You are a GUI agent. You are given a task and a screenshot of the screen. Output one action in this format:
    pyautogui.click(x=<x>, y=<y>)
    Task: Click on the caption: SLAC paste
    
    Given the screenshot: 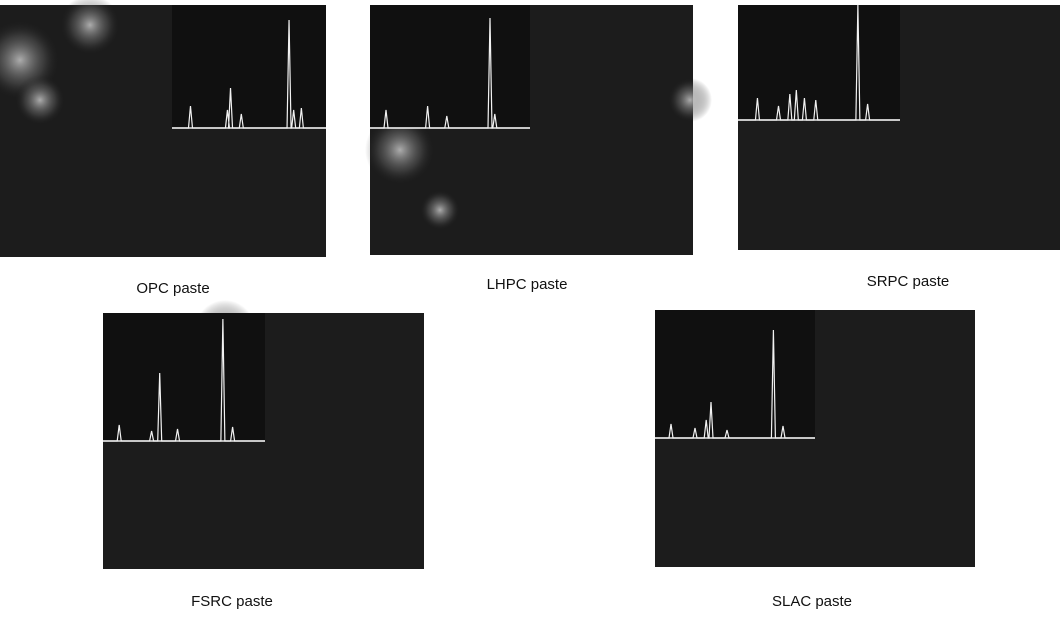 What is the action you would take?
    pyautogui.click(x=812, y=601)
    